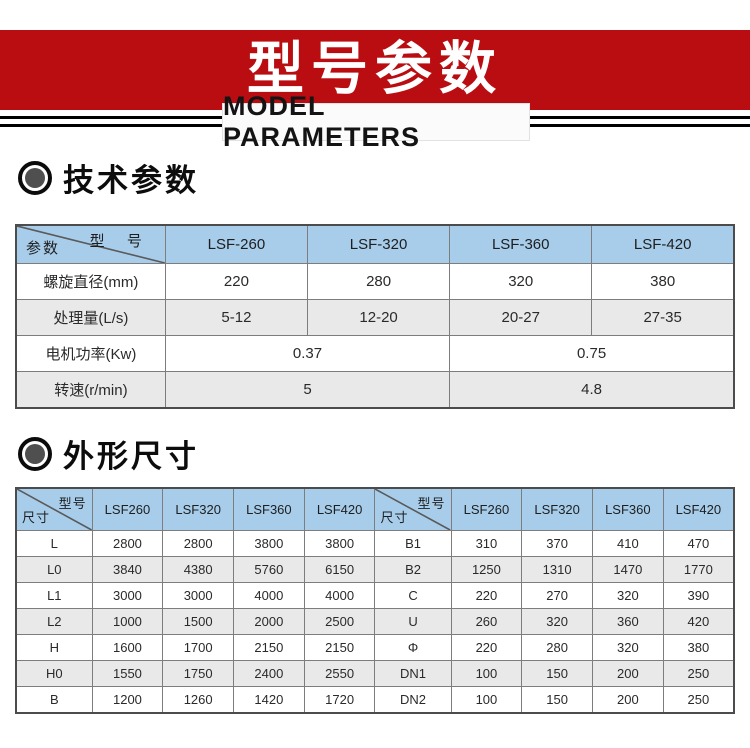  I want to click on cell-value: 470, so click(698, 543).